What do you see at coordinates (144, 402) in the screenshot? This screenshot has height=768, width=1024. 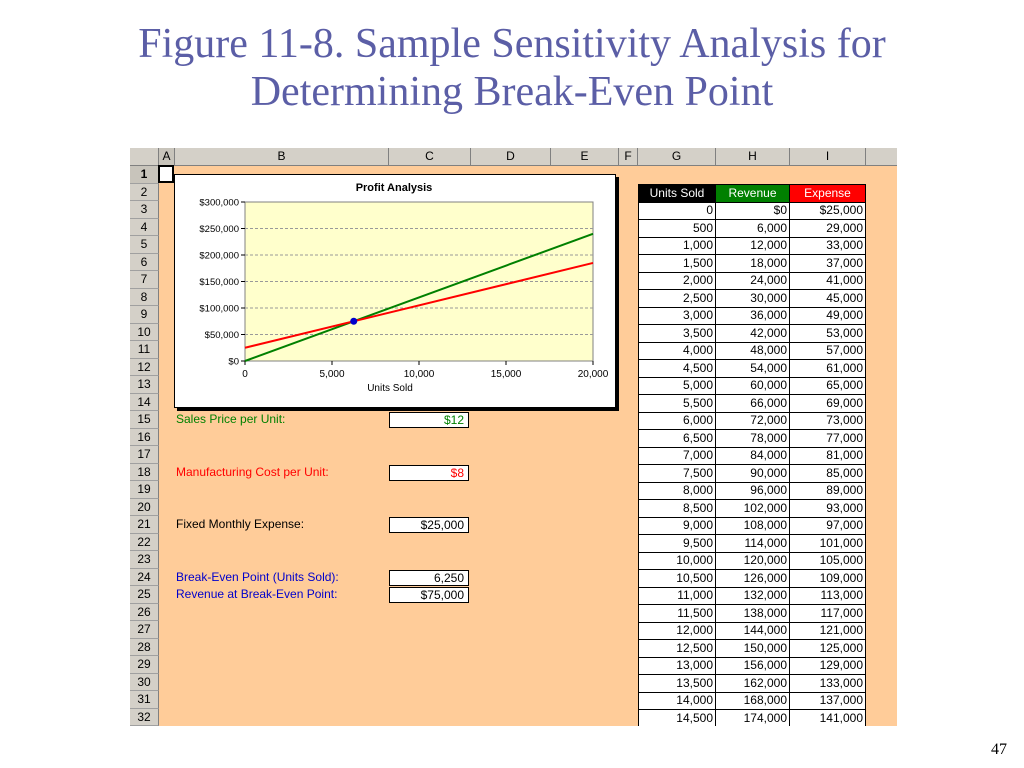 I see `row-header: 14` at bounding box center [144, 402].